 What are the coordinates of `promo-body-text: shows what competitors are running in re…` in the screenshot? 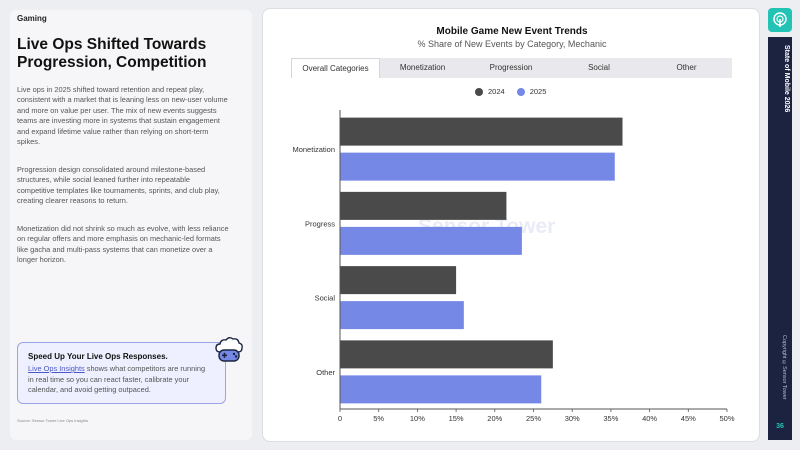 It's located at (117, 379).